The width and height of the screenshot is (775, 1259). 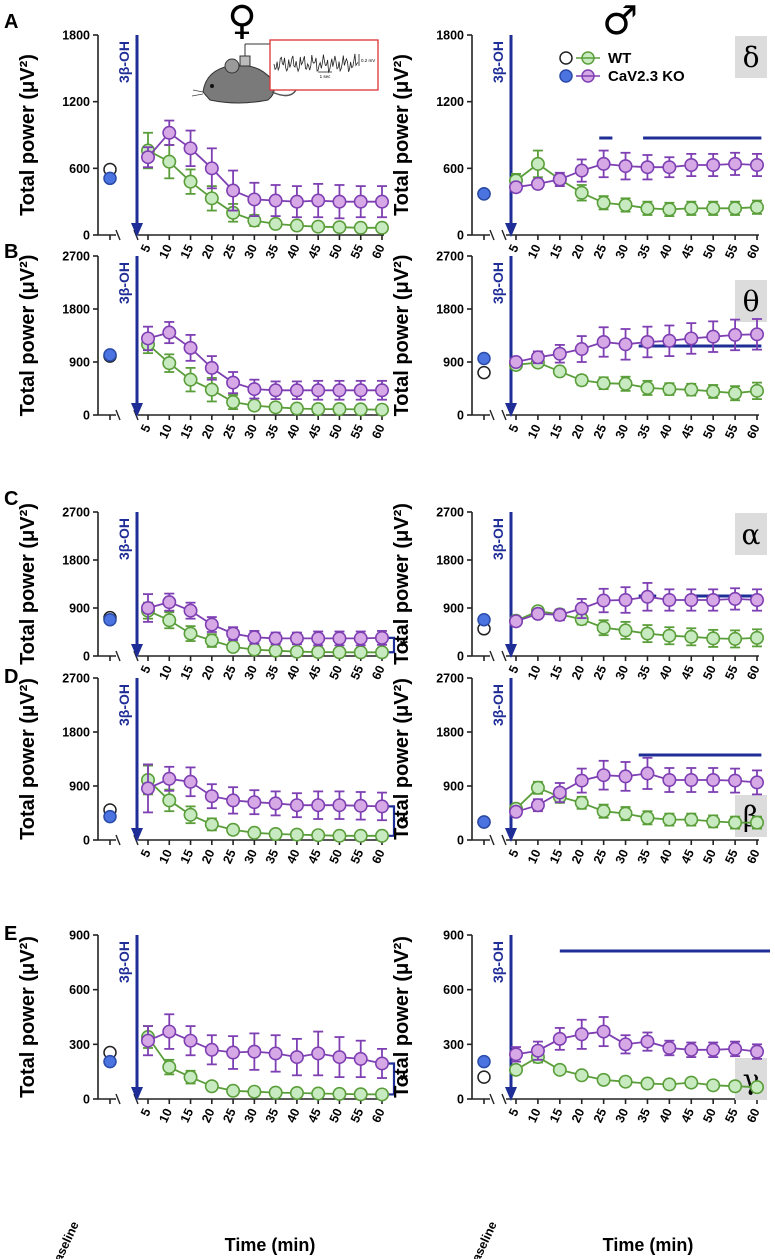 I want to click on inset-time-label: 1 sec, so click(x=326, y=76).